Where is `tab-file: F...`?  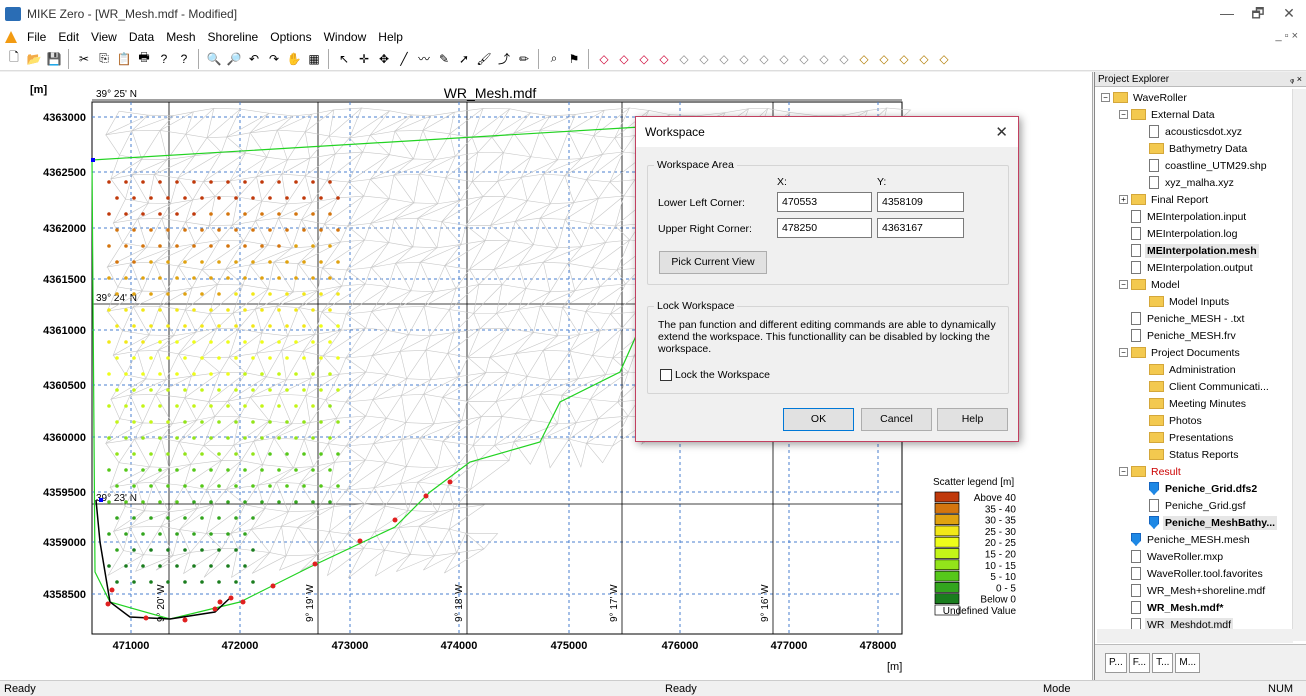
tab-file: F... is located at coordinates (1139, 662).